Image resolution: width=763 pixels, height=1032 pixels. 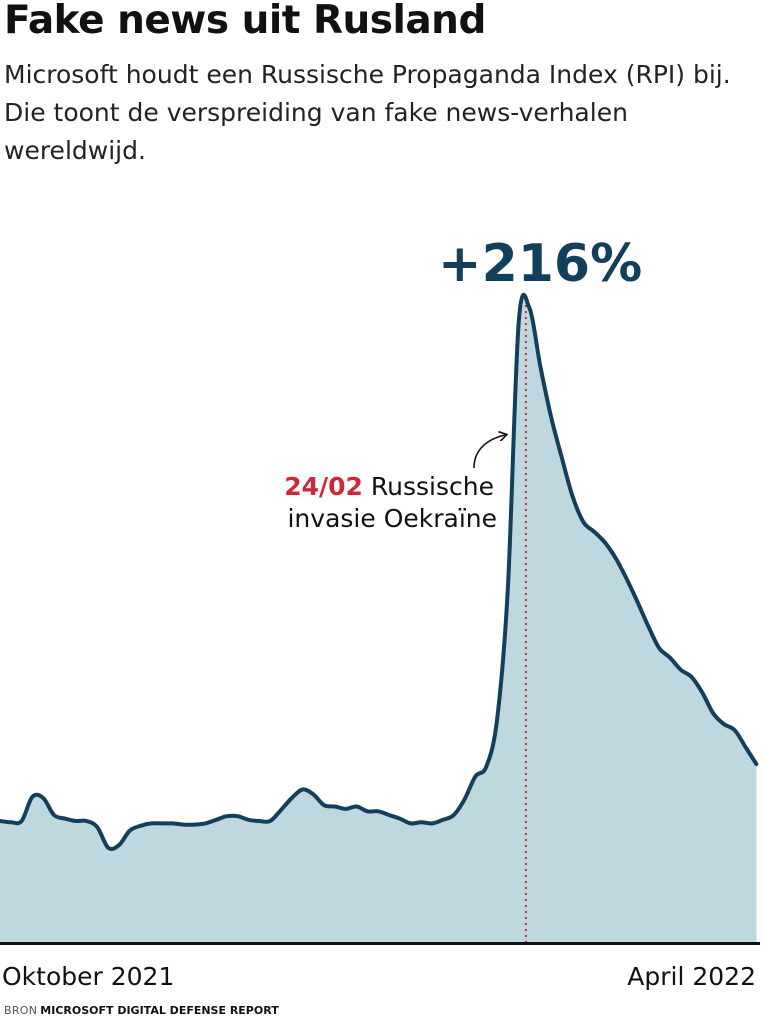 I want to click on source-label: BRON, so click(x=21, y=1010).